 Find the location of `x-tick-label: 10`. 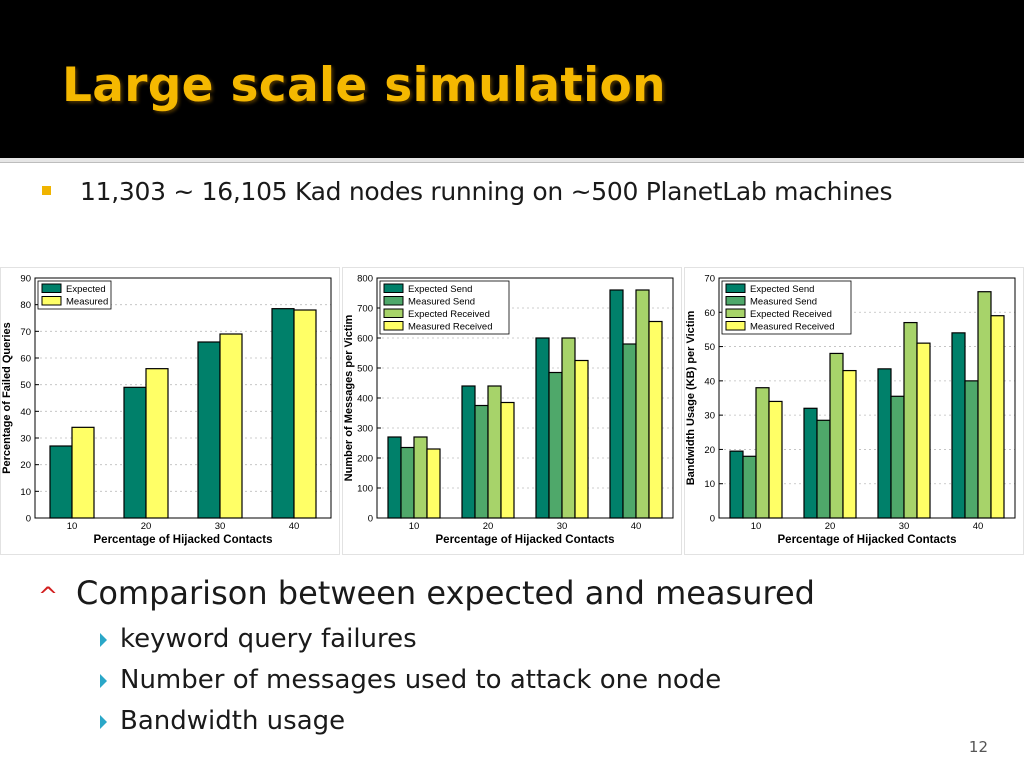

x-tick-label: 10 is located at coordinates (72, 526).